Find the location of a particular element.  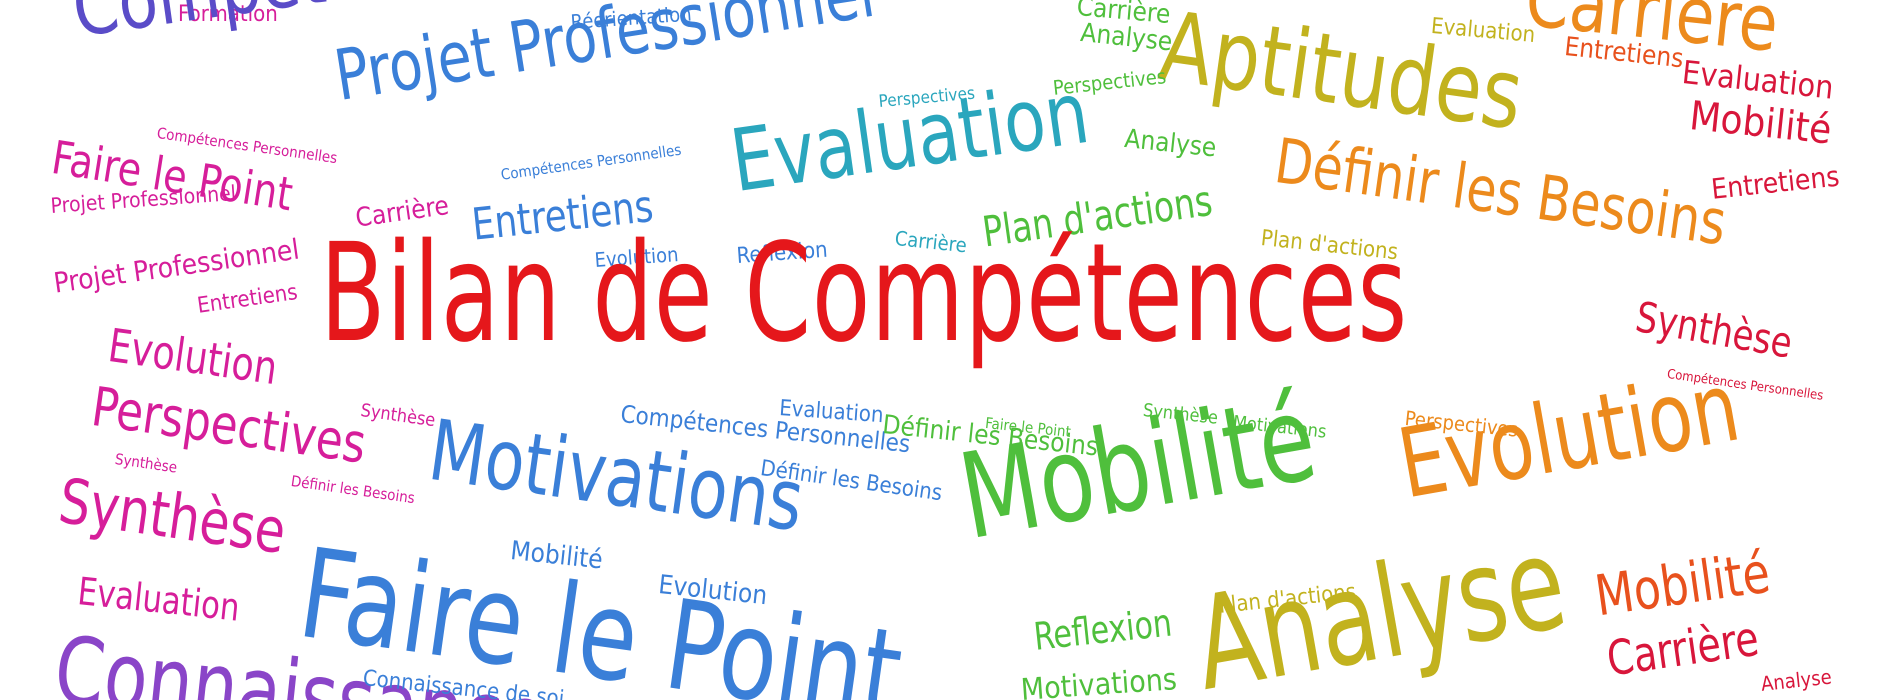

word: Motivations is located at coordinates (1098, 681).